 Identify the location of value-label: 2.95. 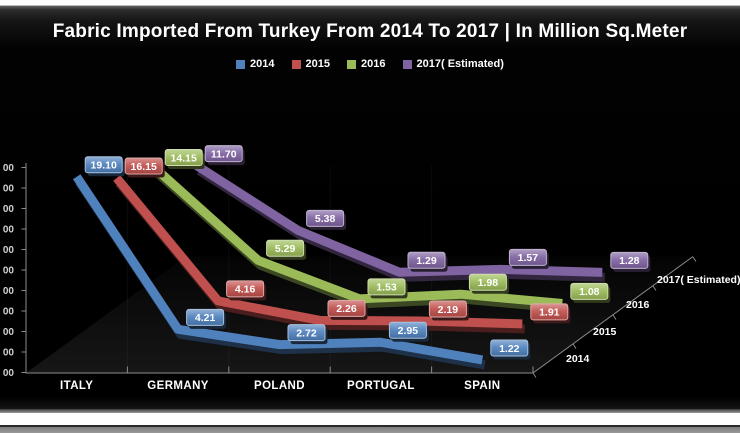
(408, 331).